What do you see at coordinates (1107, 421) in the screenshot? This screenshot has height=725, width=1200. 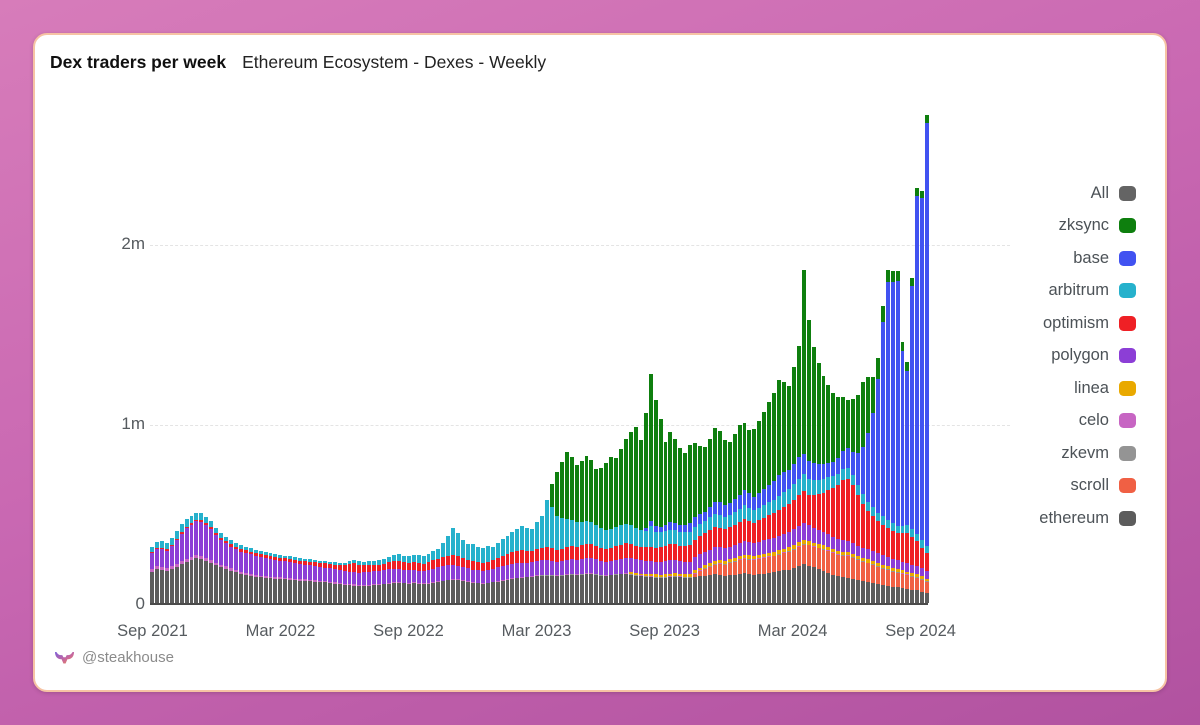 I see `legend-item-celo: celo` at bounding box center [1107, 421].